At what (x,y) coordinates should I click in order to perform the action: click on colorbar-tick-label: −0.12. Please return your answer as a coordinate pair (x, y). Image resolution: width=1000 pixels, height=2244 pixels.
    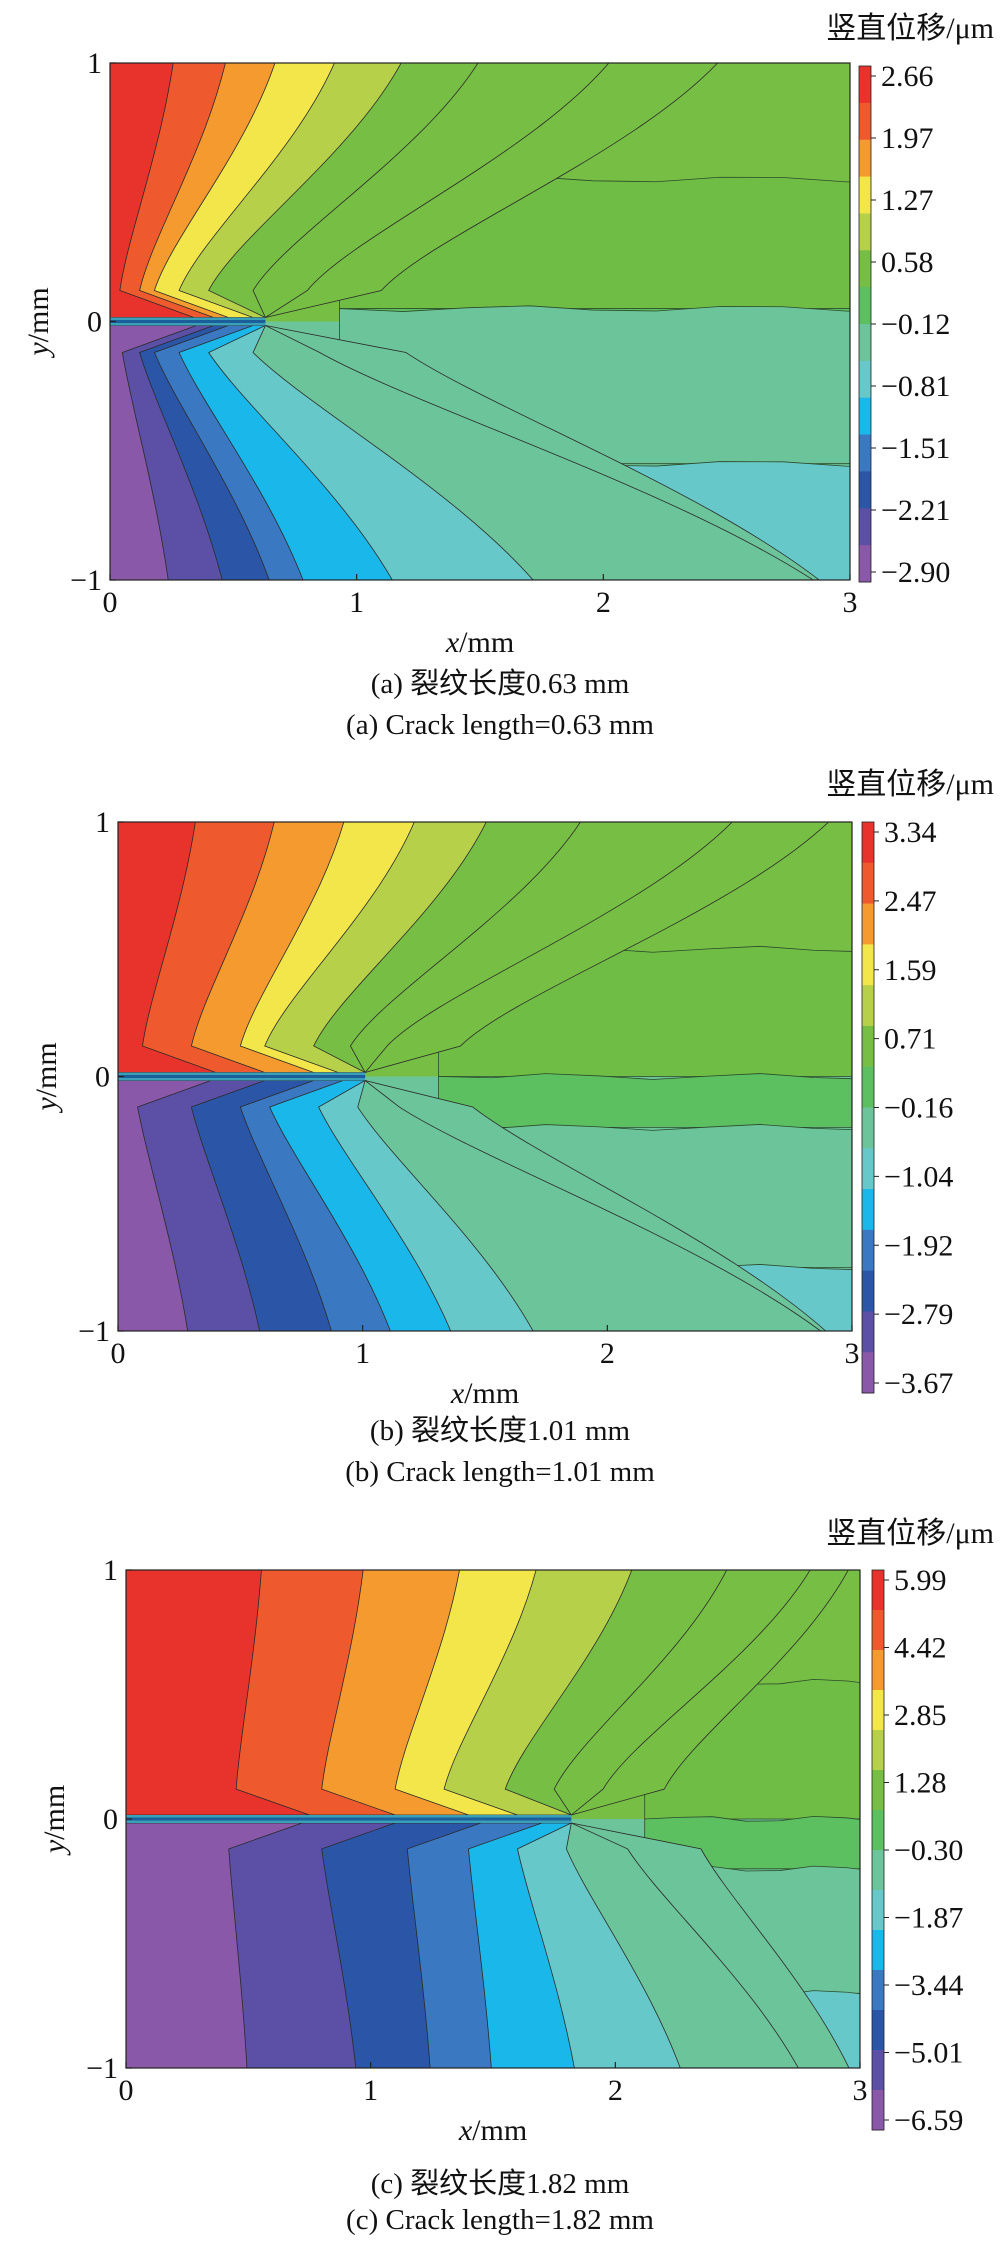
    Looking at the image, I should click on (915, 324).